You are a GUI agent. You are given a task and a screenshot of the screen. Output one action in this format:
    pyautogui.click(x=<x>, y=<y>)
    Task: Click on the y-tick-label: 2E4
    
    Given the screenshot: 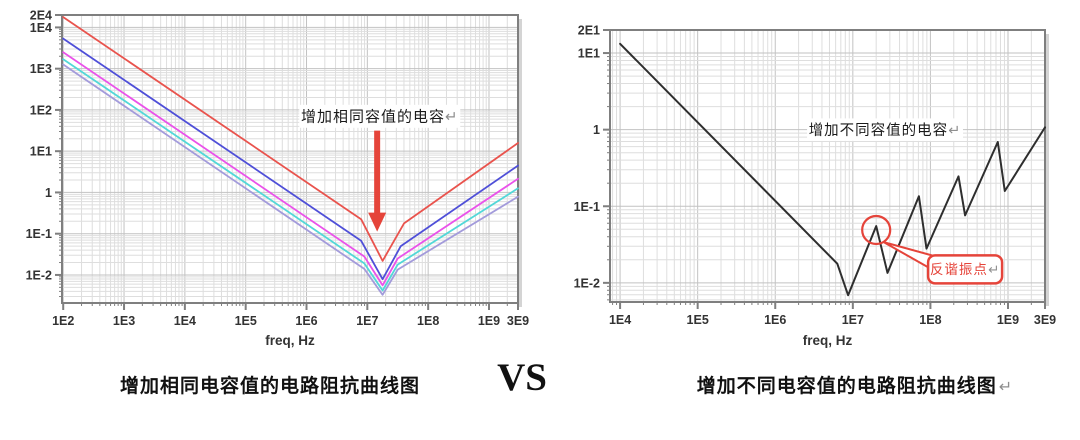 What is the action you would take?
    pyautogui.click(x=41, y=15)
    